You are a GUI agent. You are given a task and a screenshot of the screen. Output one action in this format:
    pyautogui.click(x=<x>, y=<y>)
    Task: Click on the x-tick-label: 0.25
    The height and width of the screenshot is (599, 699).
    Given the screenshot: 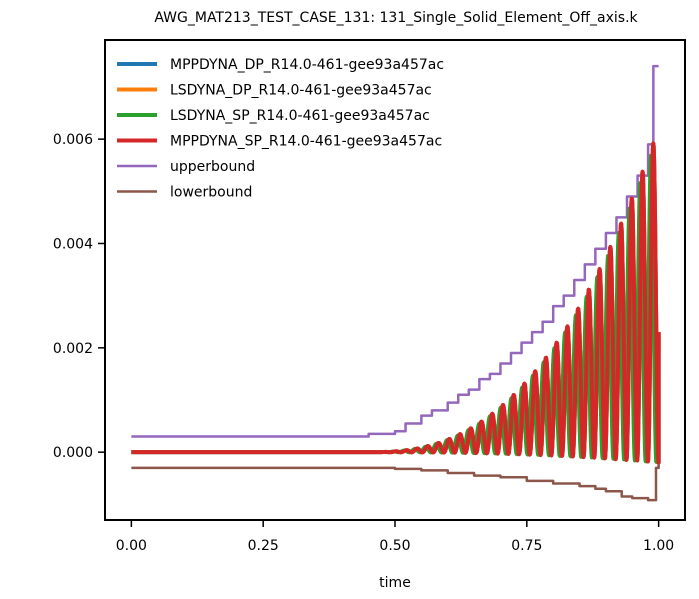 What is the action you would take?
    pyautogui.click(x=263, y=546)
    